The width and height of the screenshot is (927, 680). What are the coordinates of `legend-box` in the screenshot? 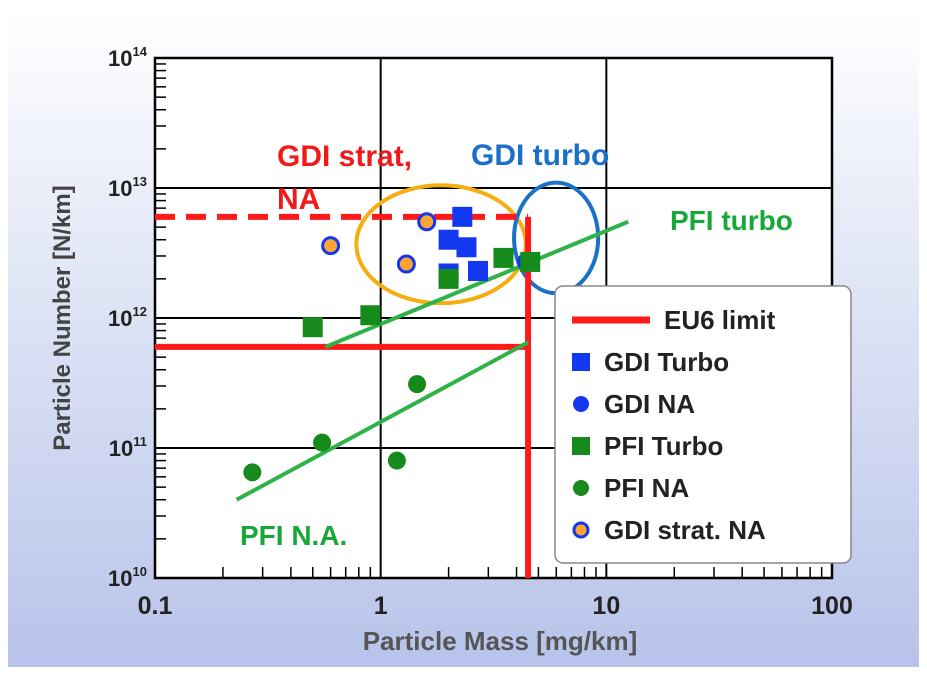 It's located at (703, 424).